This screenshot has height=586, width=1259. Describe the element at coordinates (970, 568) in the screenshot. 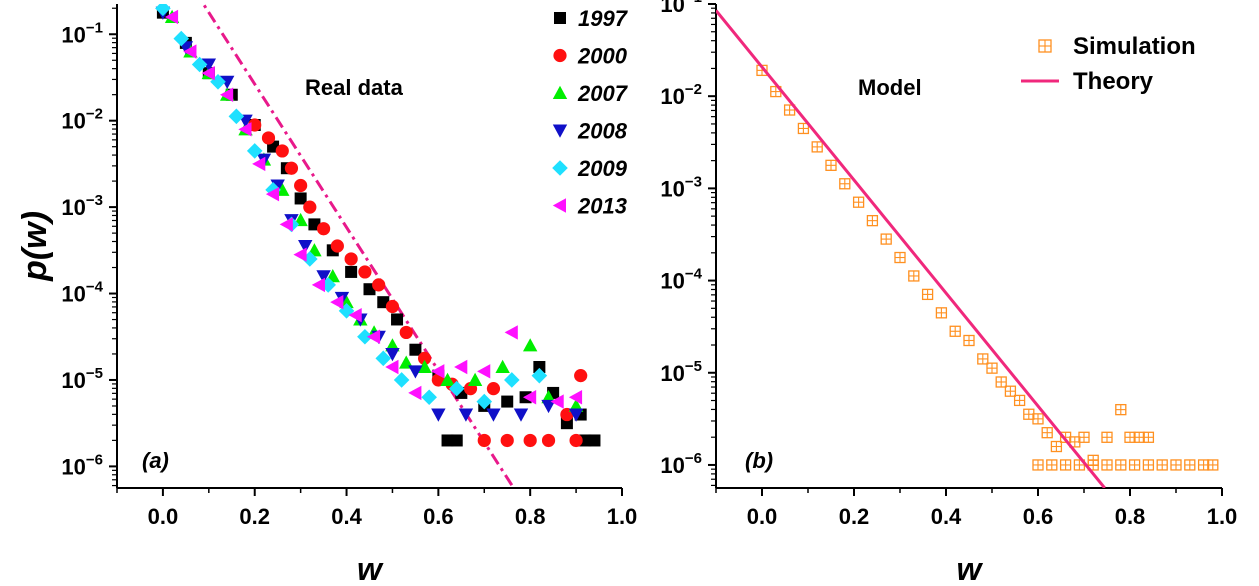

I see `x-axis-title: w` at that location.